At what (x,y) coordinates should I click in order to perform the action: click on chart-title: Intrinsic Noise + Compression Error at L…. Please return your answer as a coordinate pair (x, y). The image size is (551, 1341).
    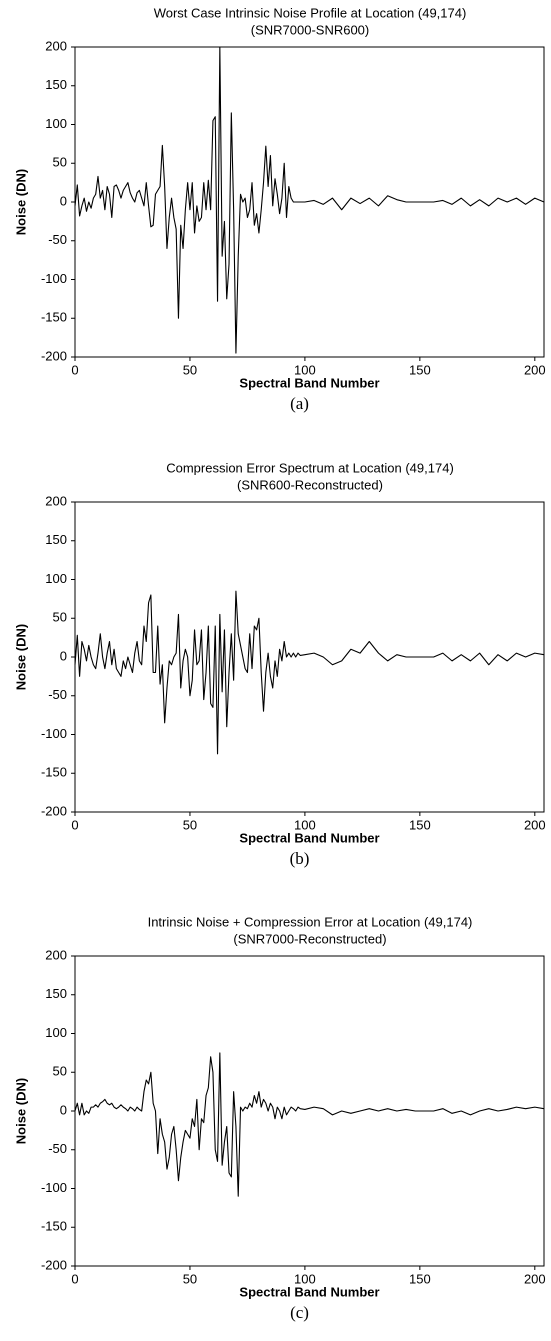
    Looking at the image, I should click on (310, 921).